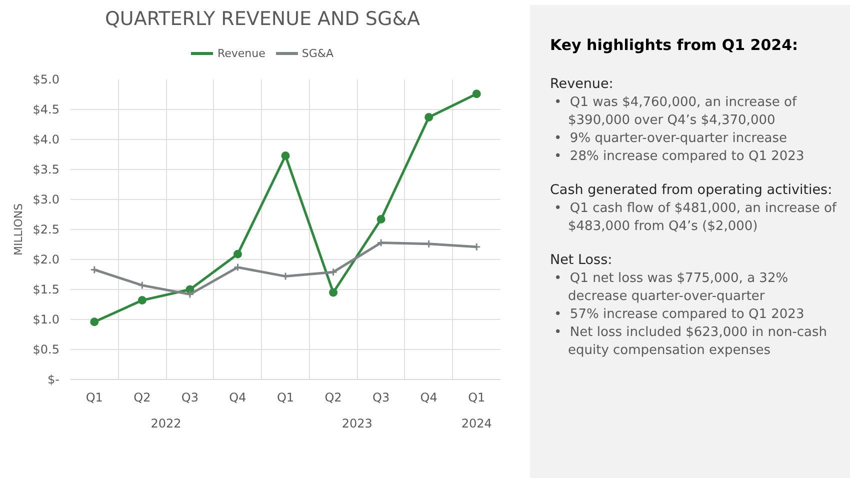 This screenshot has width=850, height=478. Describe the element at coordinates (46, 289) in the screenshot. I see `y-tick-label: $1.5` at that location.